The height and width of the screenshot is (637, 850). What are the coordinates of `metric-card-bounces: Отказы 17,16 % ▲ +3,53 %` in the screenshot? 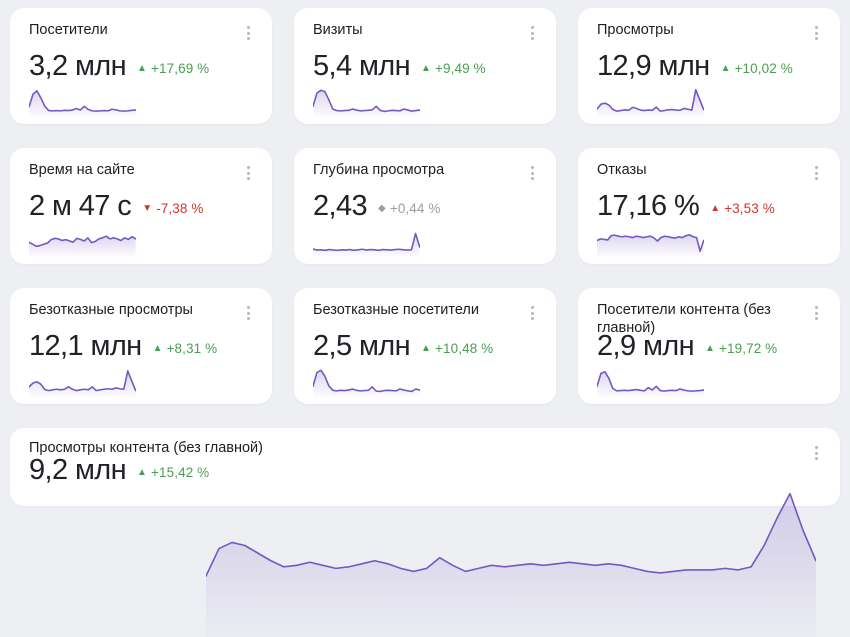 It's located at (709, 206).